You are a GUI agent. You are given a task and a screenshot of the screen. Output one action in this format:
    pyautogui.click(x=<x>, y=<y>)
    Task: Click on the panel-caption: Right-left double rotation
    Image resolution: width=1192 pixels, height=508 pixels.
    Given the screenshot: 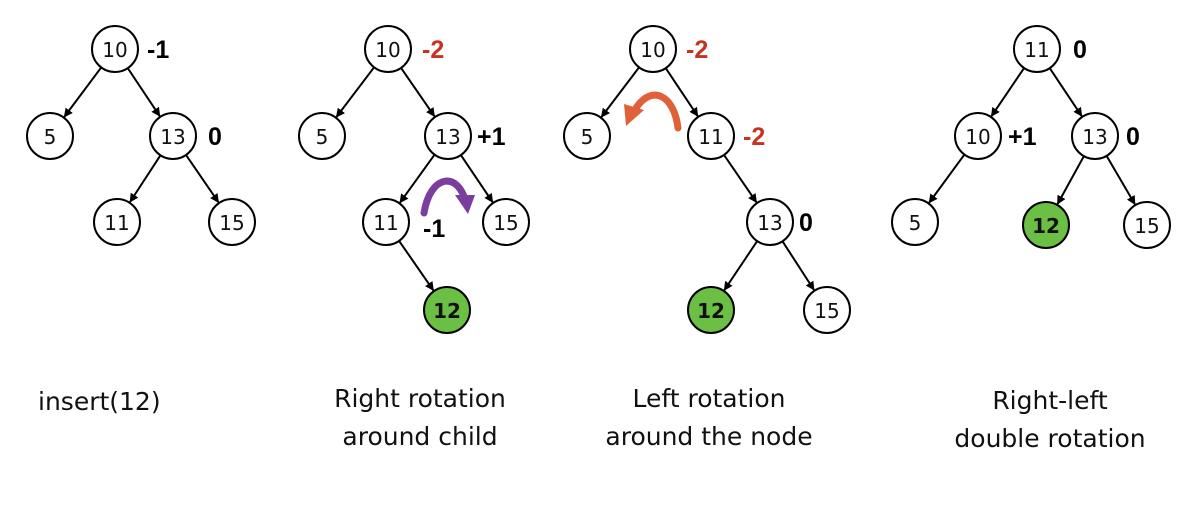 What is the action you would take?
    pyautogui.click(x=1049, y=419)
    